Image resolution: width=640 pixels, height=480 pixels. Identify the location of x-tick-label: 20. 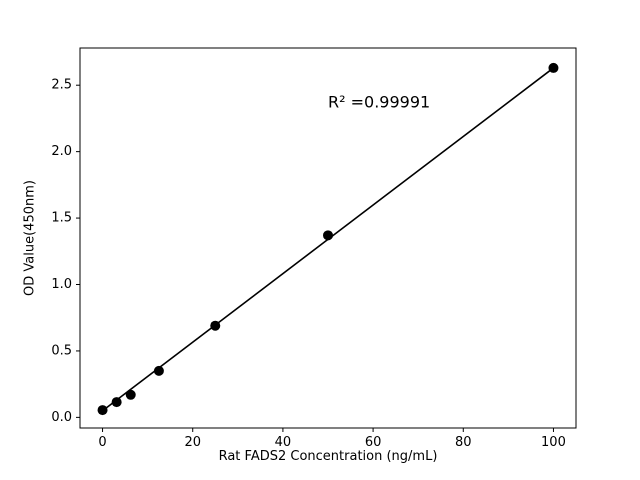
(192, 442).